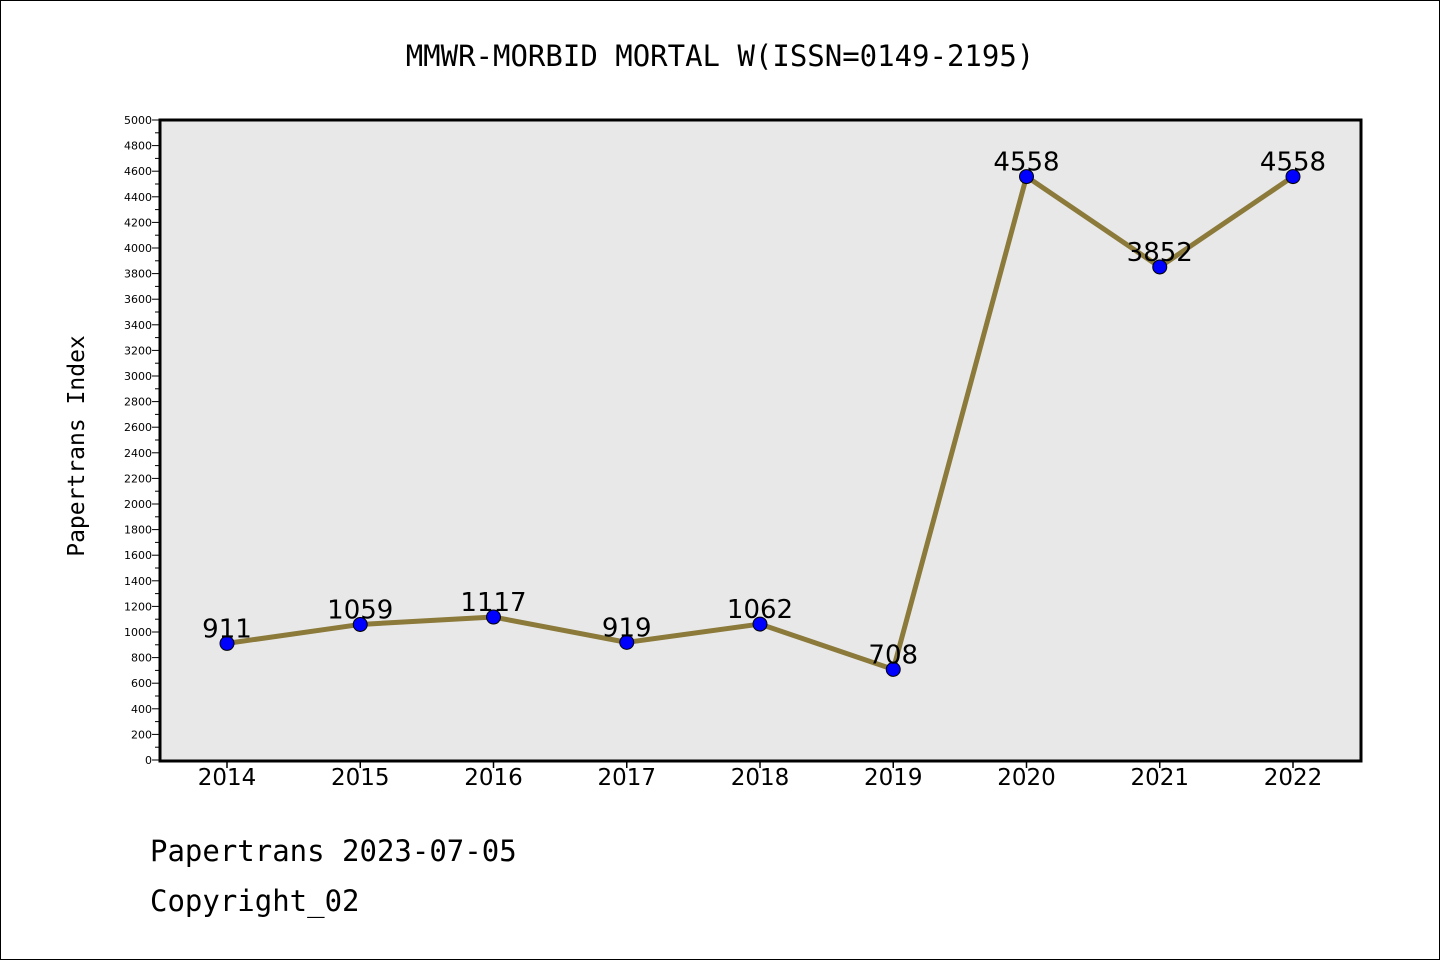 Image resolution: width=1440 pixels, height=960 pixels. What do you see at coordinates (138, 376) in the screenshot?
I see `y-tick-label: 3000` at bounding box center [138, 376].